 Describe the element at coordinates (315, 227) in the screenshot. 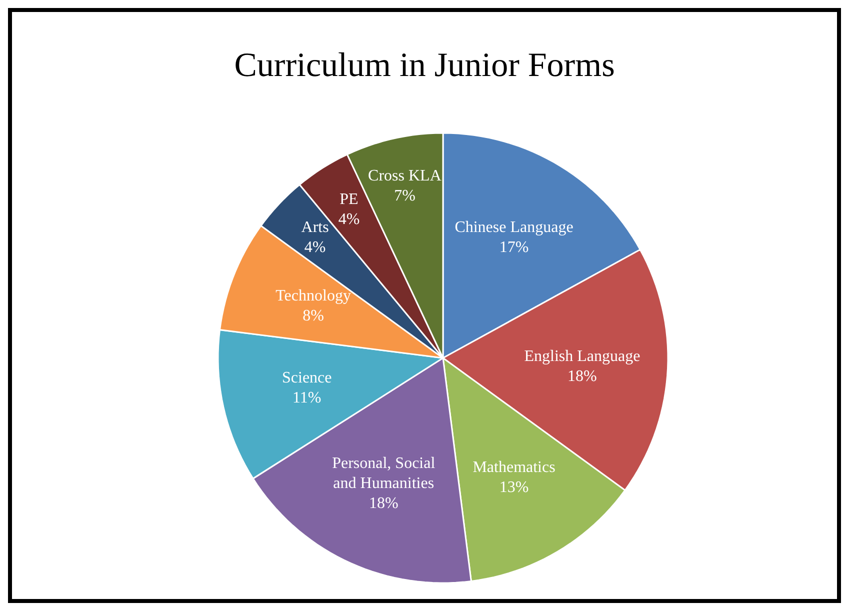

I see `slice-label: Arts` at that location.